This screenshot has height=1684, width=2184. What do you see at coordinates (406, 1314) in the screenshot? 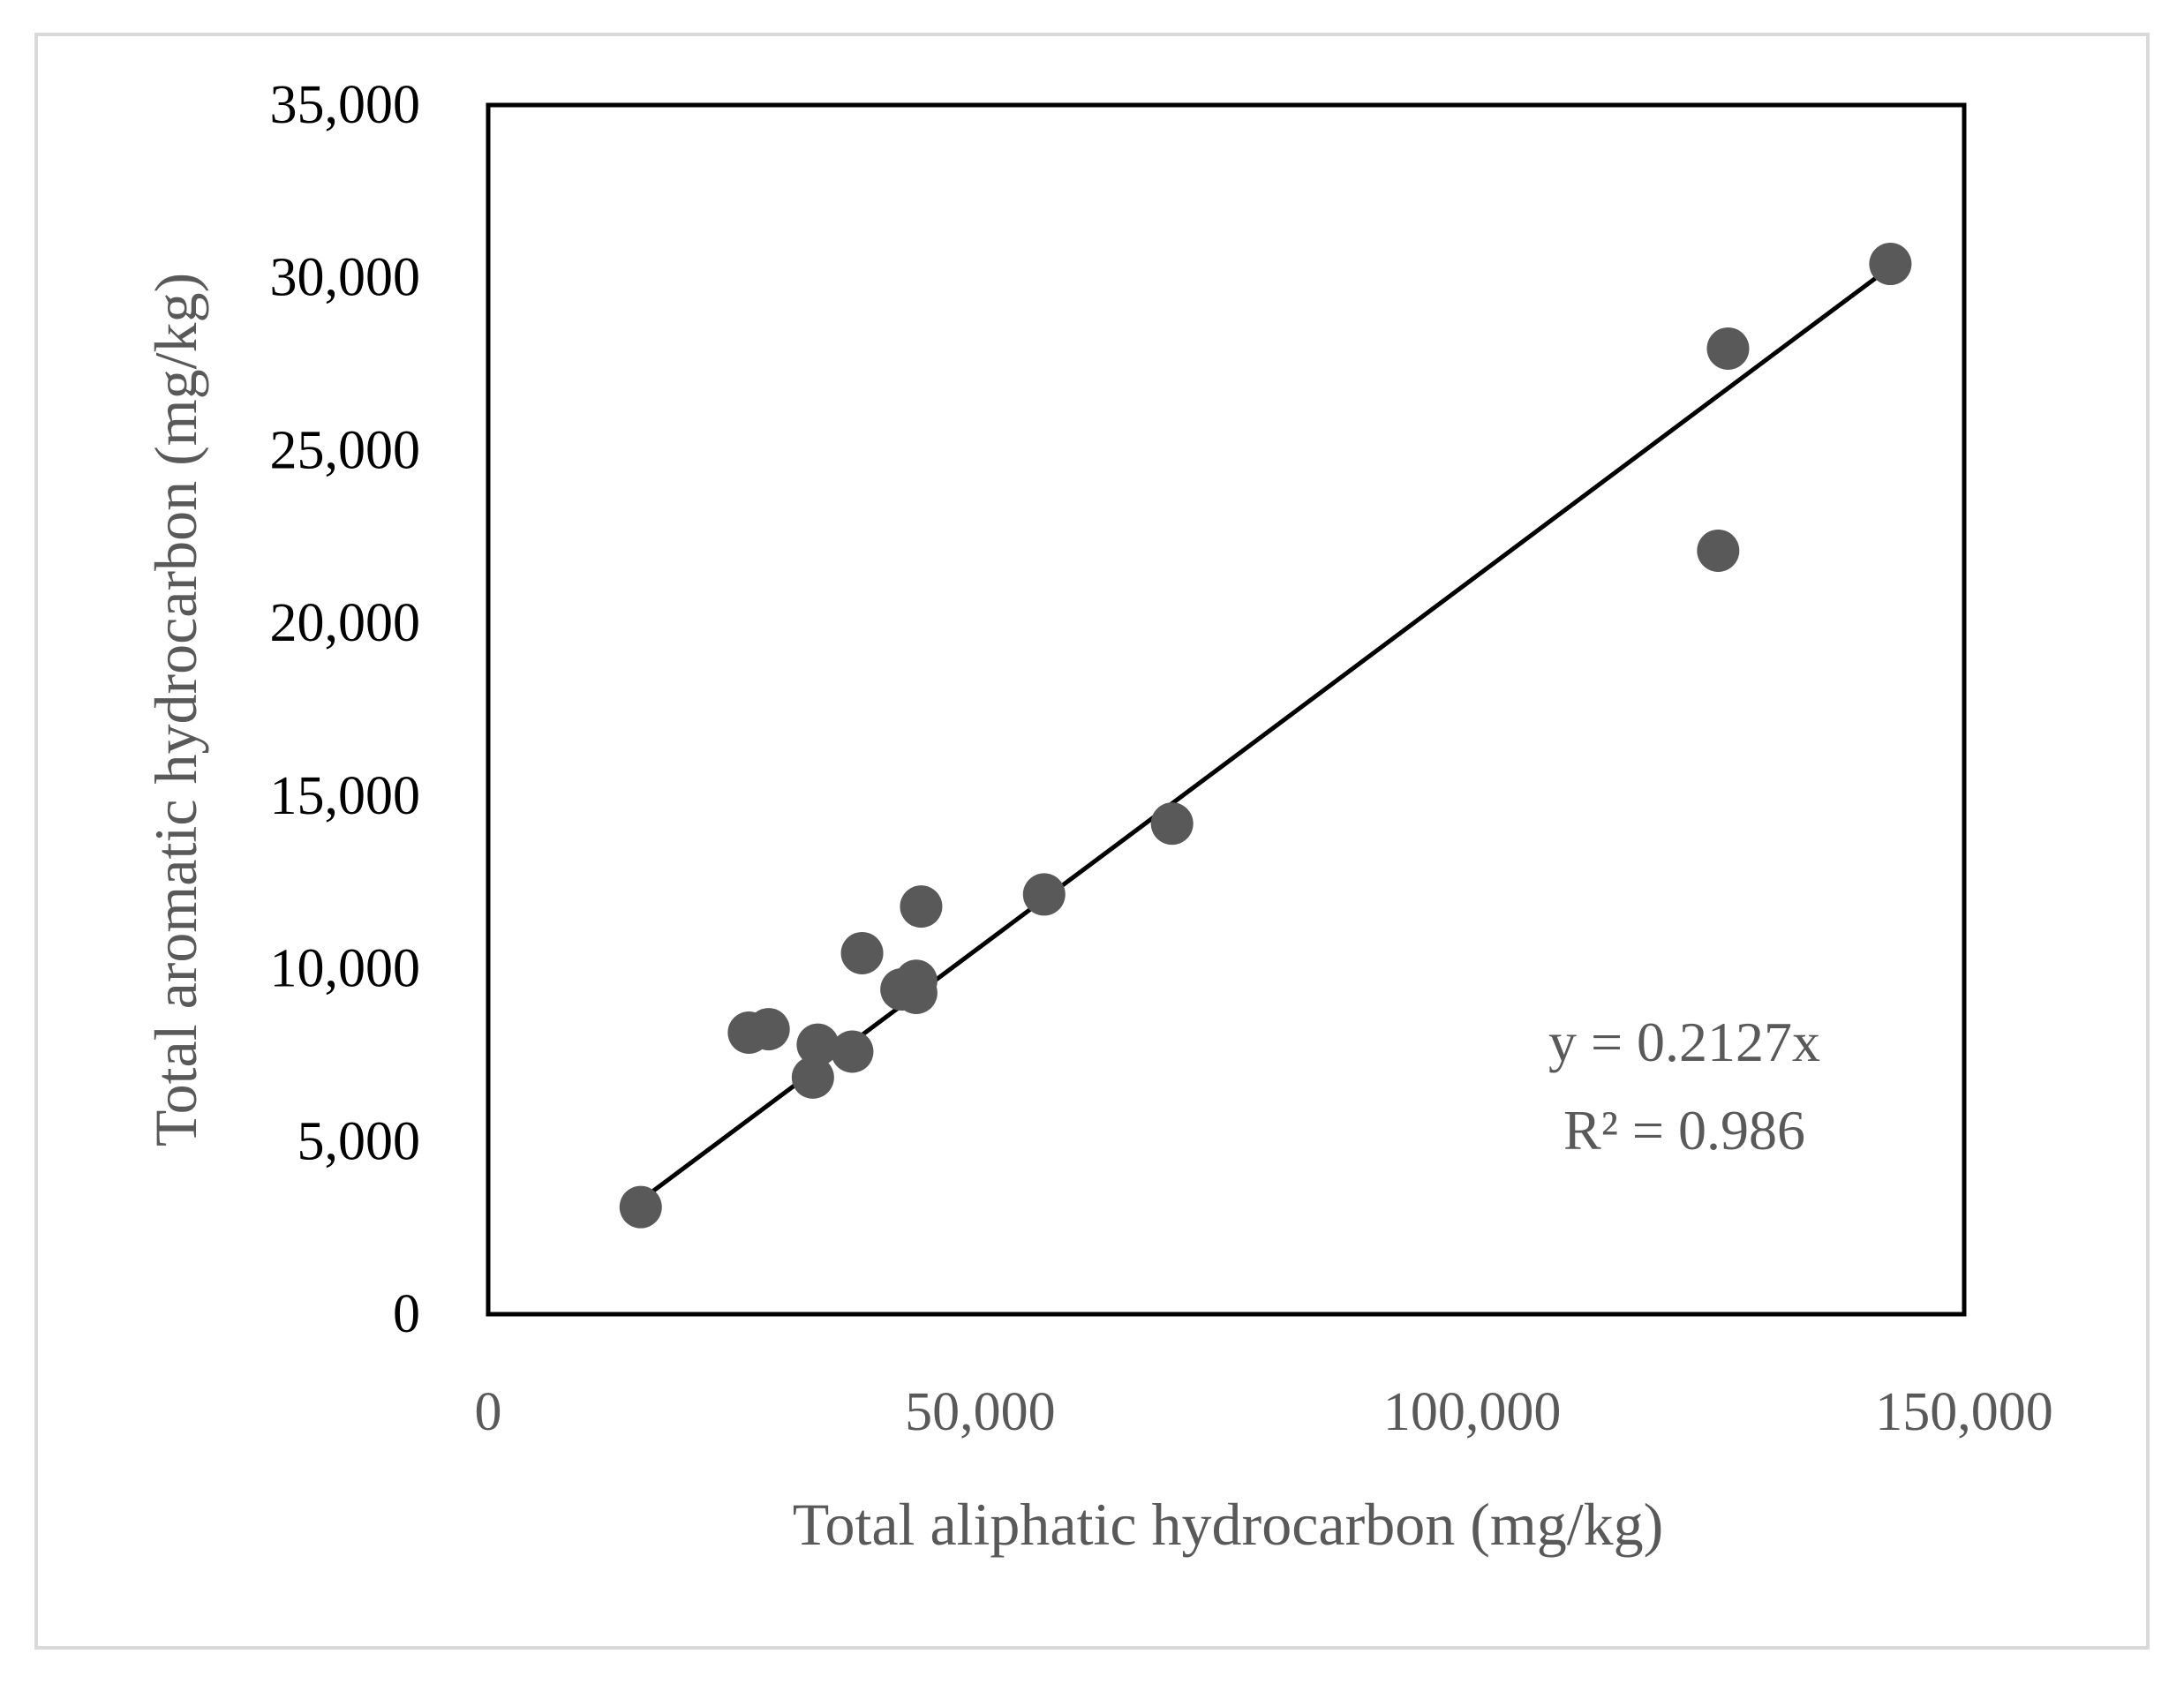
I see `y-tick-label: 0` at bounding box center [406, 1314].